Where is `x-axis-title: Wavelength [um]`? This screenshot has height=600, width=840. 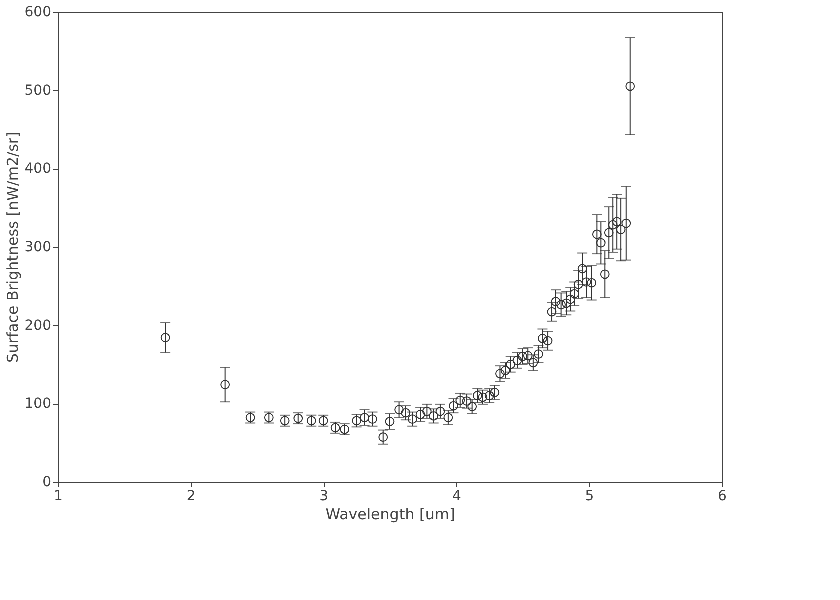
x-axis-title: Wavelength [um] is located at coordinates (391, 515).